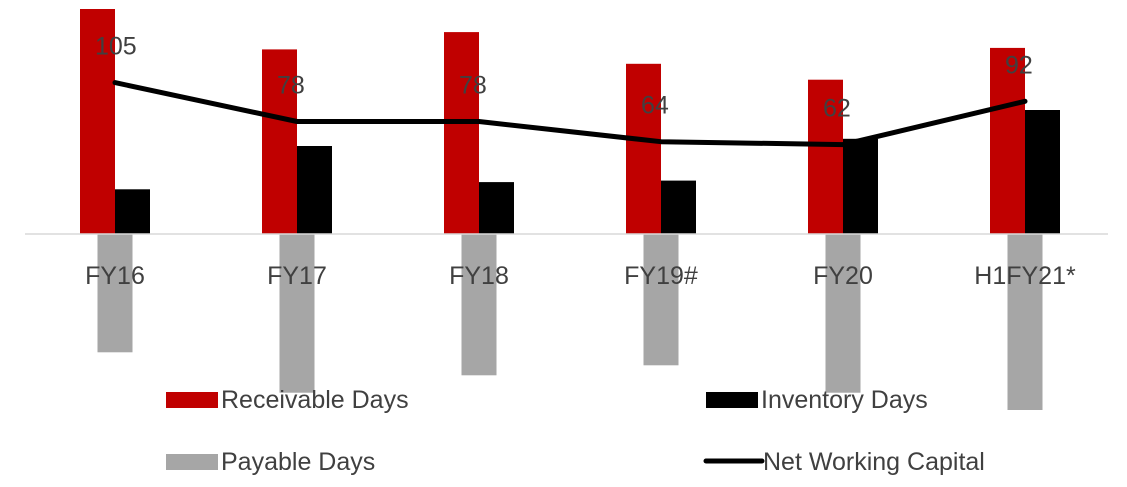  Describe the element at coordinates (116, 47) in the screenshot. I see `data-label-fy16: 105` at that location.